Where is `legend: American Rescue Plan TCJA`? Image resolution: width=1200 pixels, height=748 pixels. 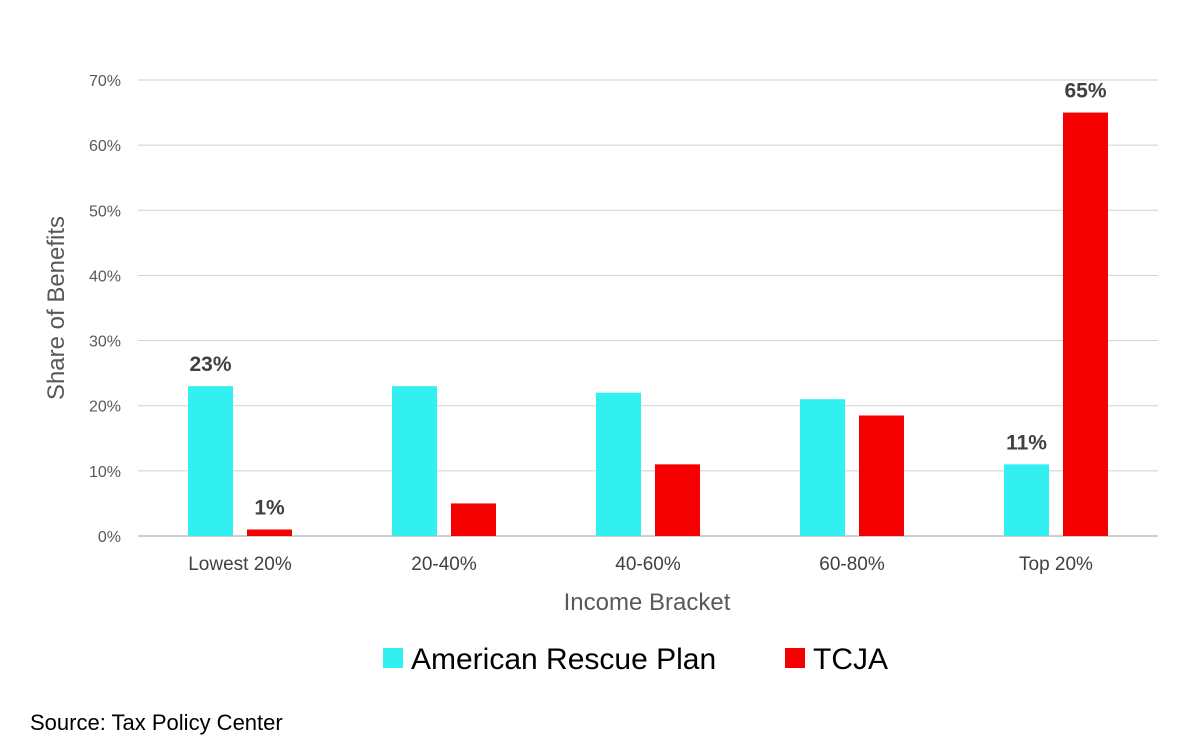 legend: American Rescue Plan TCJA is located at coordinates (635, 659).